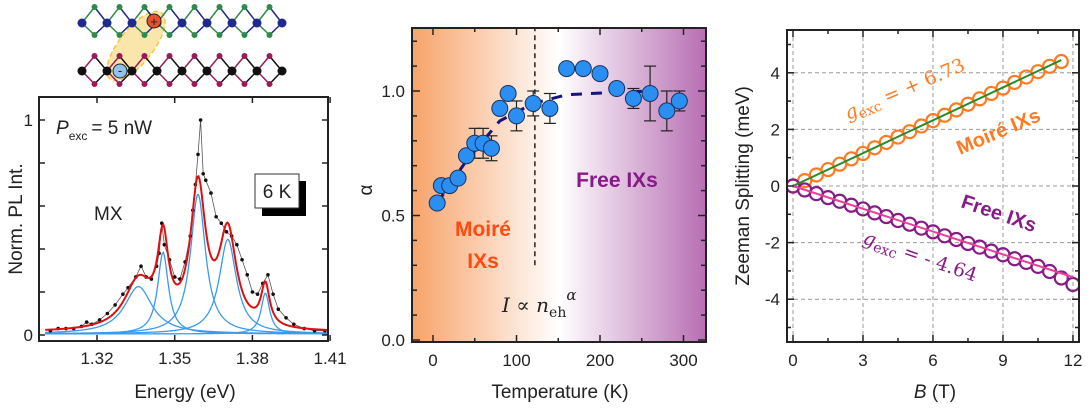  What do you see at coordinates (184, 392) in the screenshot?
I see `pl-x-label: Energy (eV)` at bounding box center [184, 392].